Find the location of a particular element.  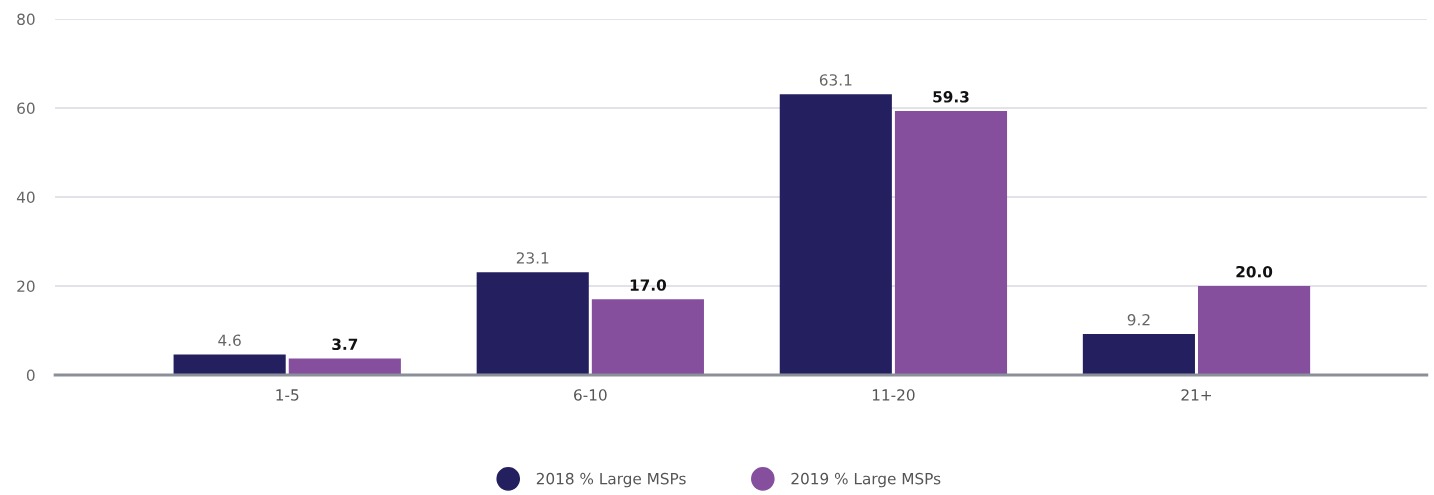

y-tick-label: 60 is located at coordinates (26, 108).